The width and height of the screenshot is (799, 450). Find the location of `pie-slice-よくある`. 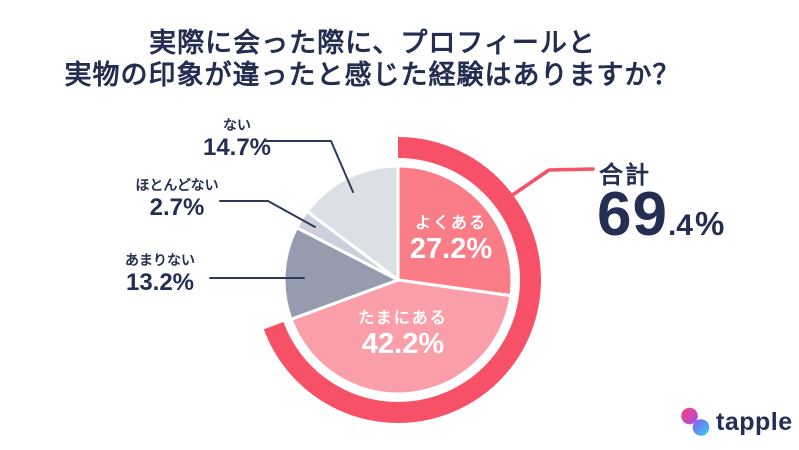

pie-slice-よくある is located at coordinates (455, 231).